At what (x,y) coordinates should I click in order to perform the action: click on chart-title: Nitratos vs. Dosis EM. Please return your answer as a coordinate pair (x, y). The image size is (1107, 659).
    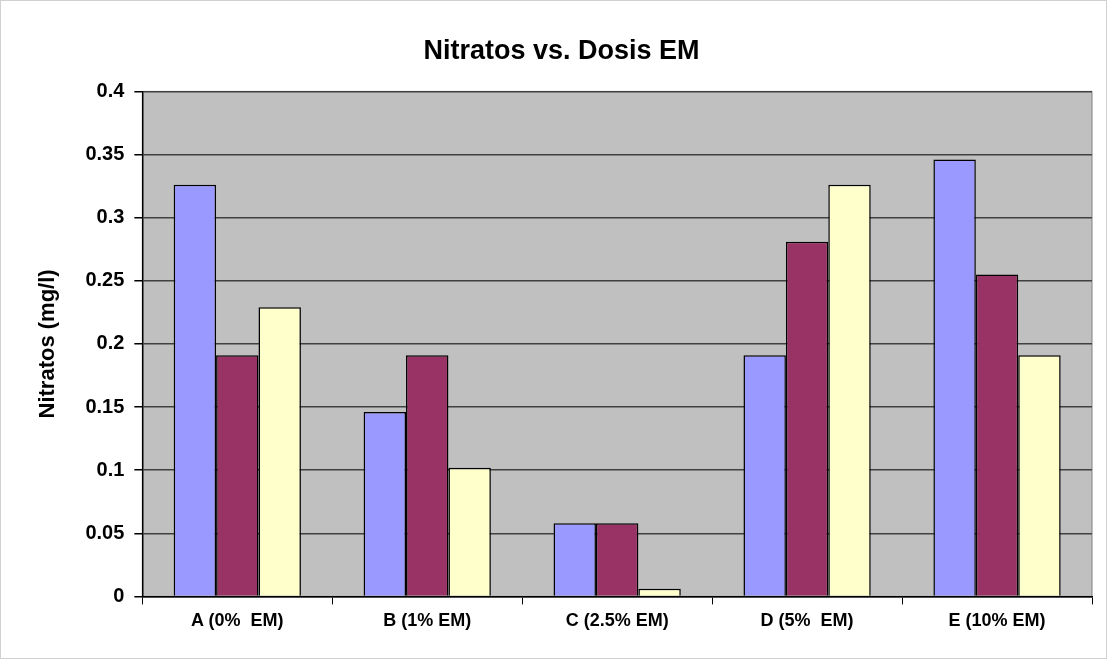
    Looking at the image, I should click on (561, 49).